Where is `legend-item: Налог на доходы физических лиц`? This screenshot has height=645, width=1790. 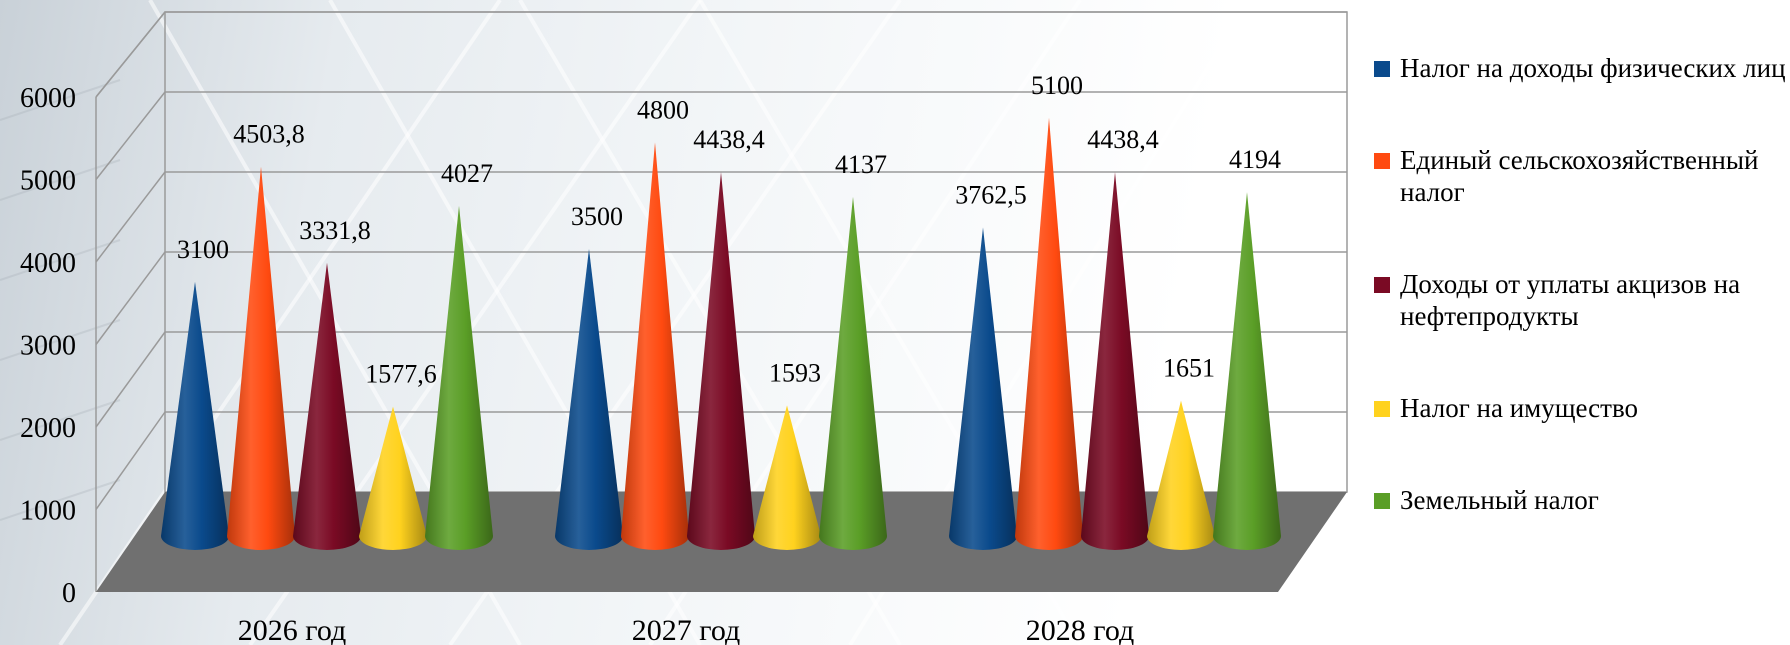
legend-item: Налог на доходы физических лиц is located at coordinates (1579, 68).